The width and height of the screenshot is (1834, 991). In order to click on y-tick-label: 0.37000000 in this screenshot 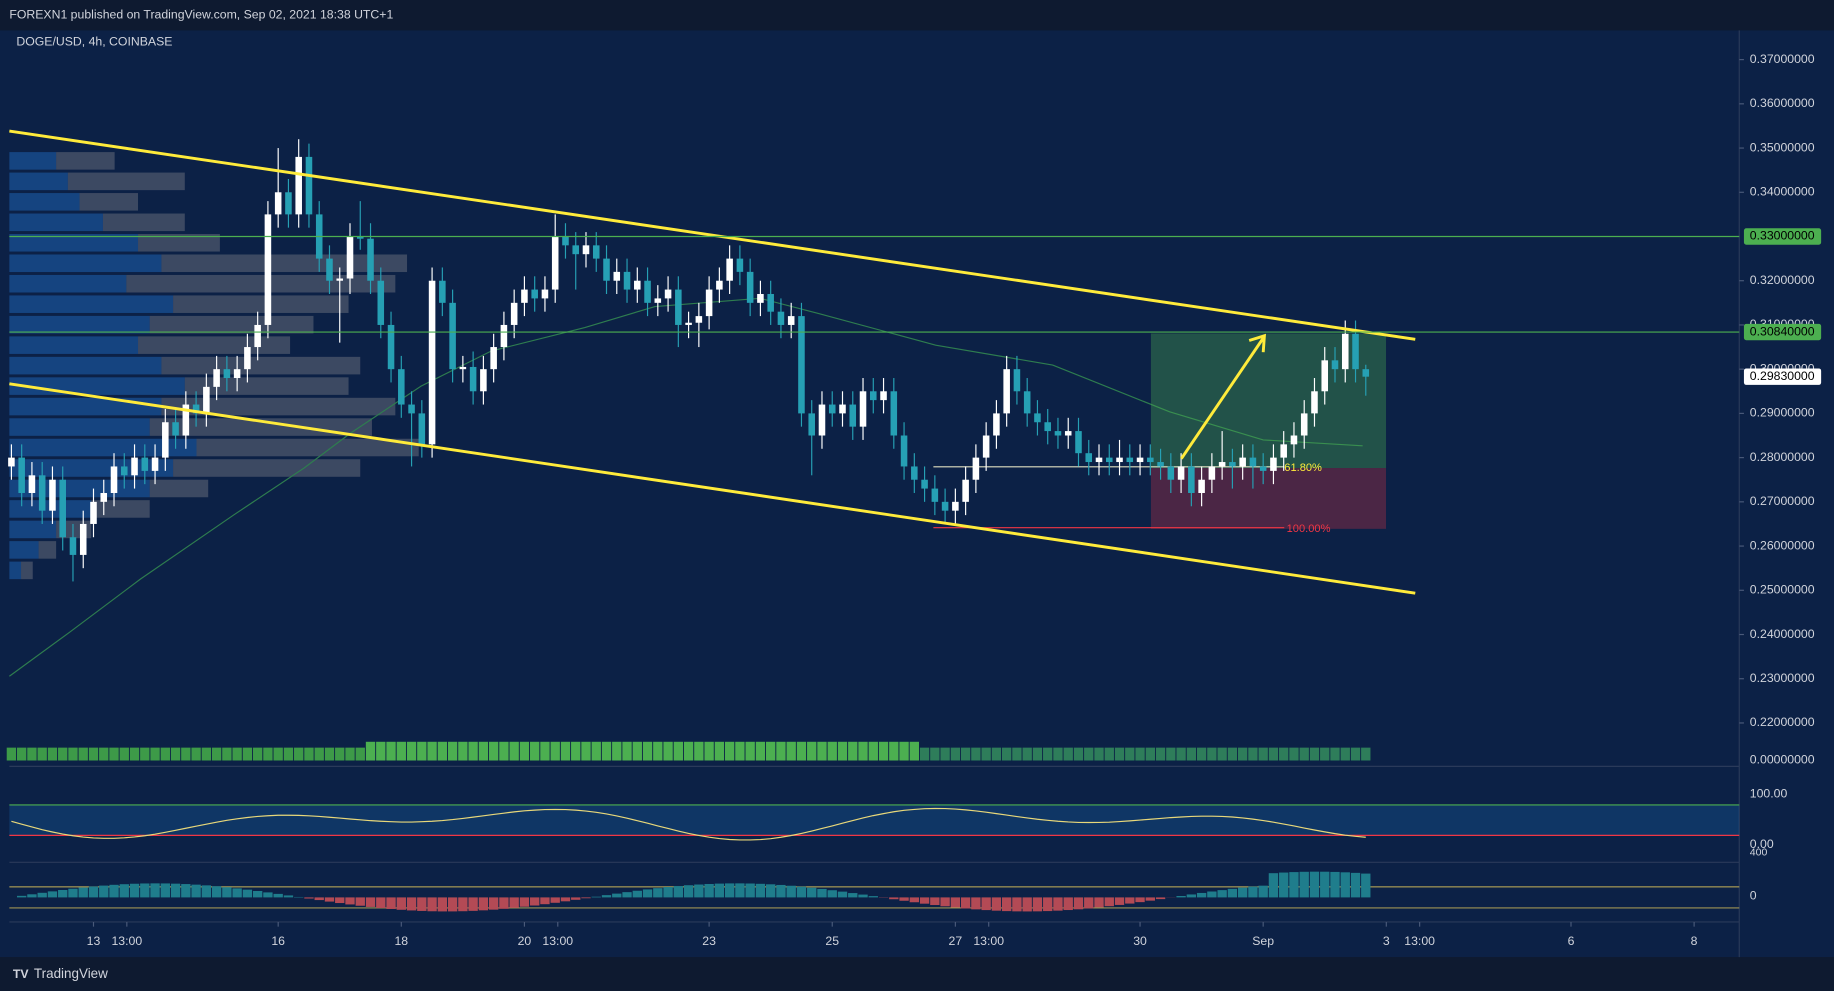, I will do `click(1782, 59)`.